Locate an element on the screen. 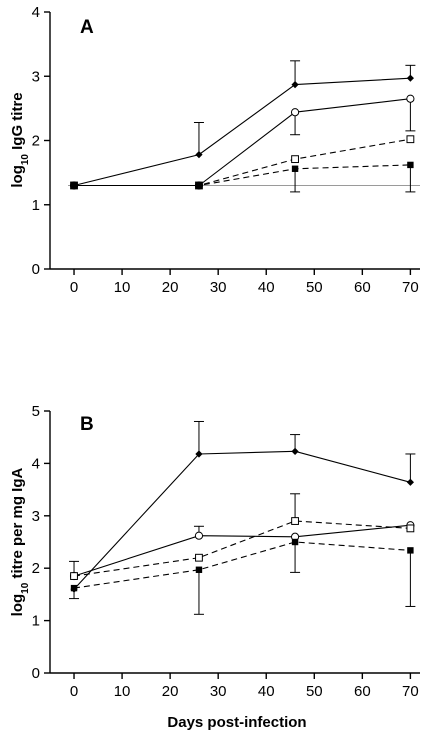 Image resolution: width=428 pixels, height=736 pixels. y-axis-label-rest: IgG titre is located at coordinates (17, 123).